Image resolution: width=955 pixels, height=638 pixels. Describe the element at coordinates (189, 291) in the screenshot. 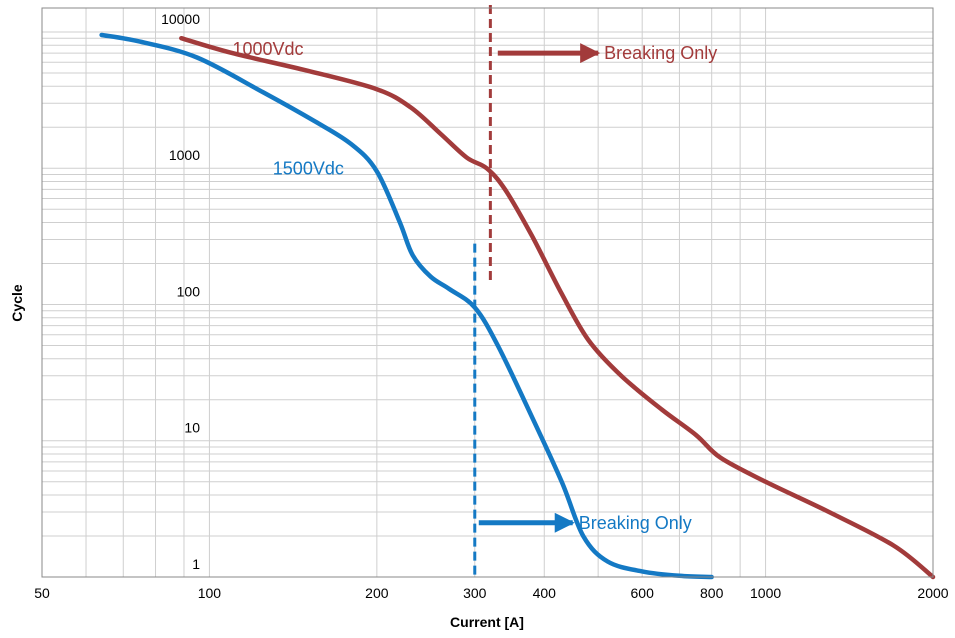

I see `y-tick-label: 100` at that location.